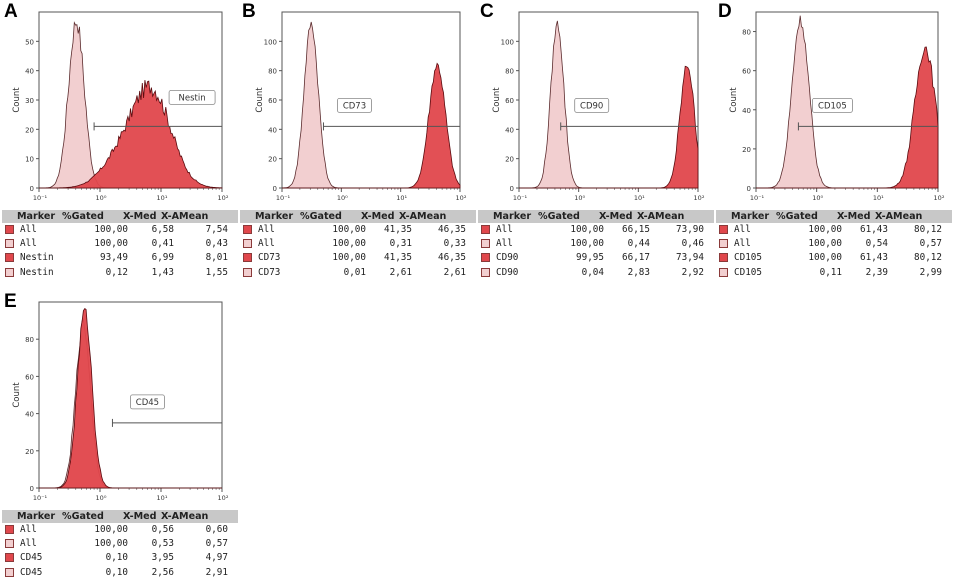  I want to click on plot-frame, so click(130, 395).